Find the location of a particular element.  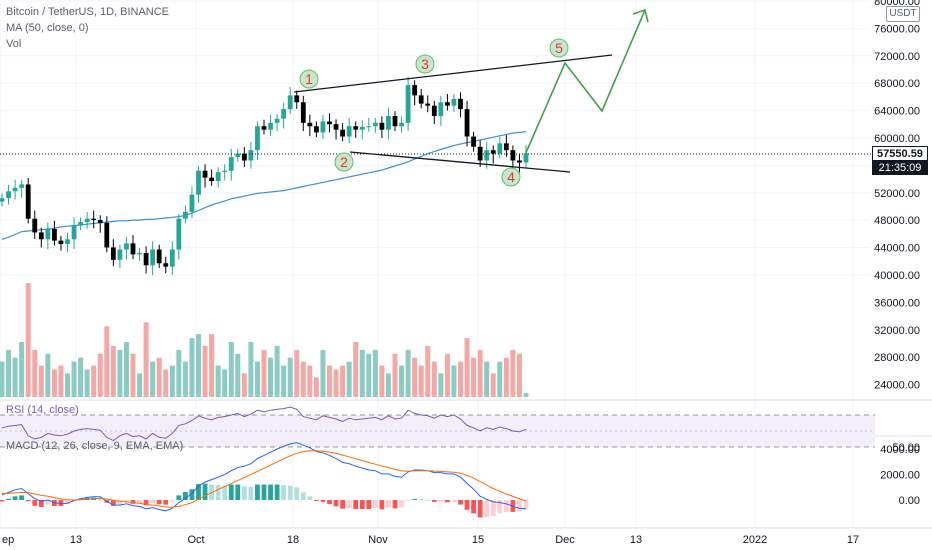

rsi-legend: RSI (14, close) is located at coordinates (42, 410).